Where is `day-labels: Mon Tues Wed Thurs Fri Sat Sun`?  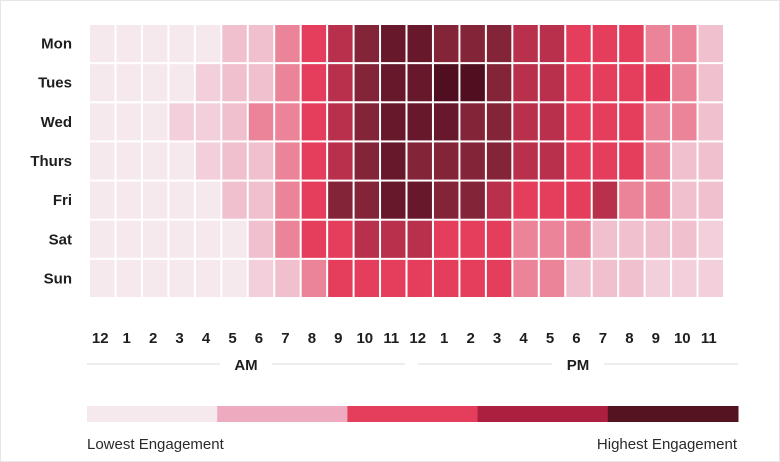 day-labels: Mon Tues Wed Thurs Fri Sat Sun is located at coordinates (51, 162).